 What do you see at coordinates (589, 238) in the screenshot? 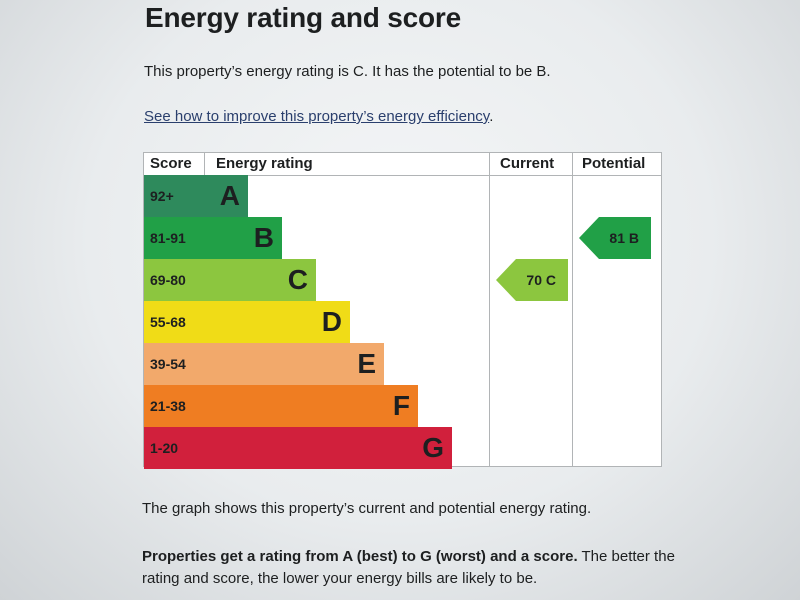
I see `potential-arrow-tip` at bounding box center [589, 238].